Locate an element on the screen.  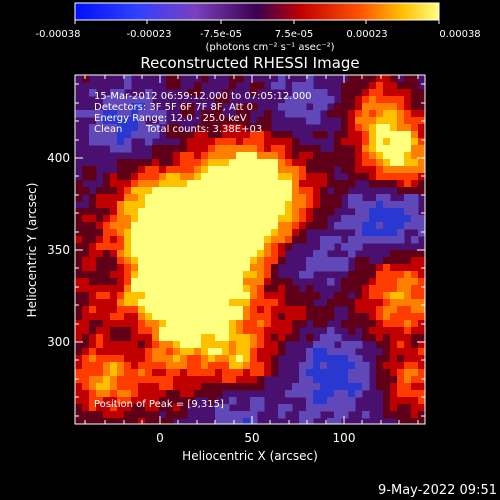
energy-range-text: Energy Range: 12.0 - 25.0 keV is located at coordinates (170, 118).